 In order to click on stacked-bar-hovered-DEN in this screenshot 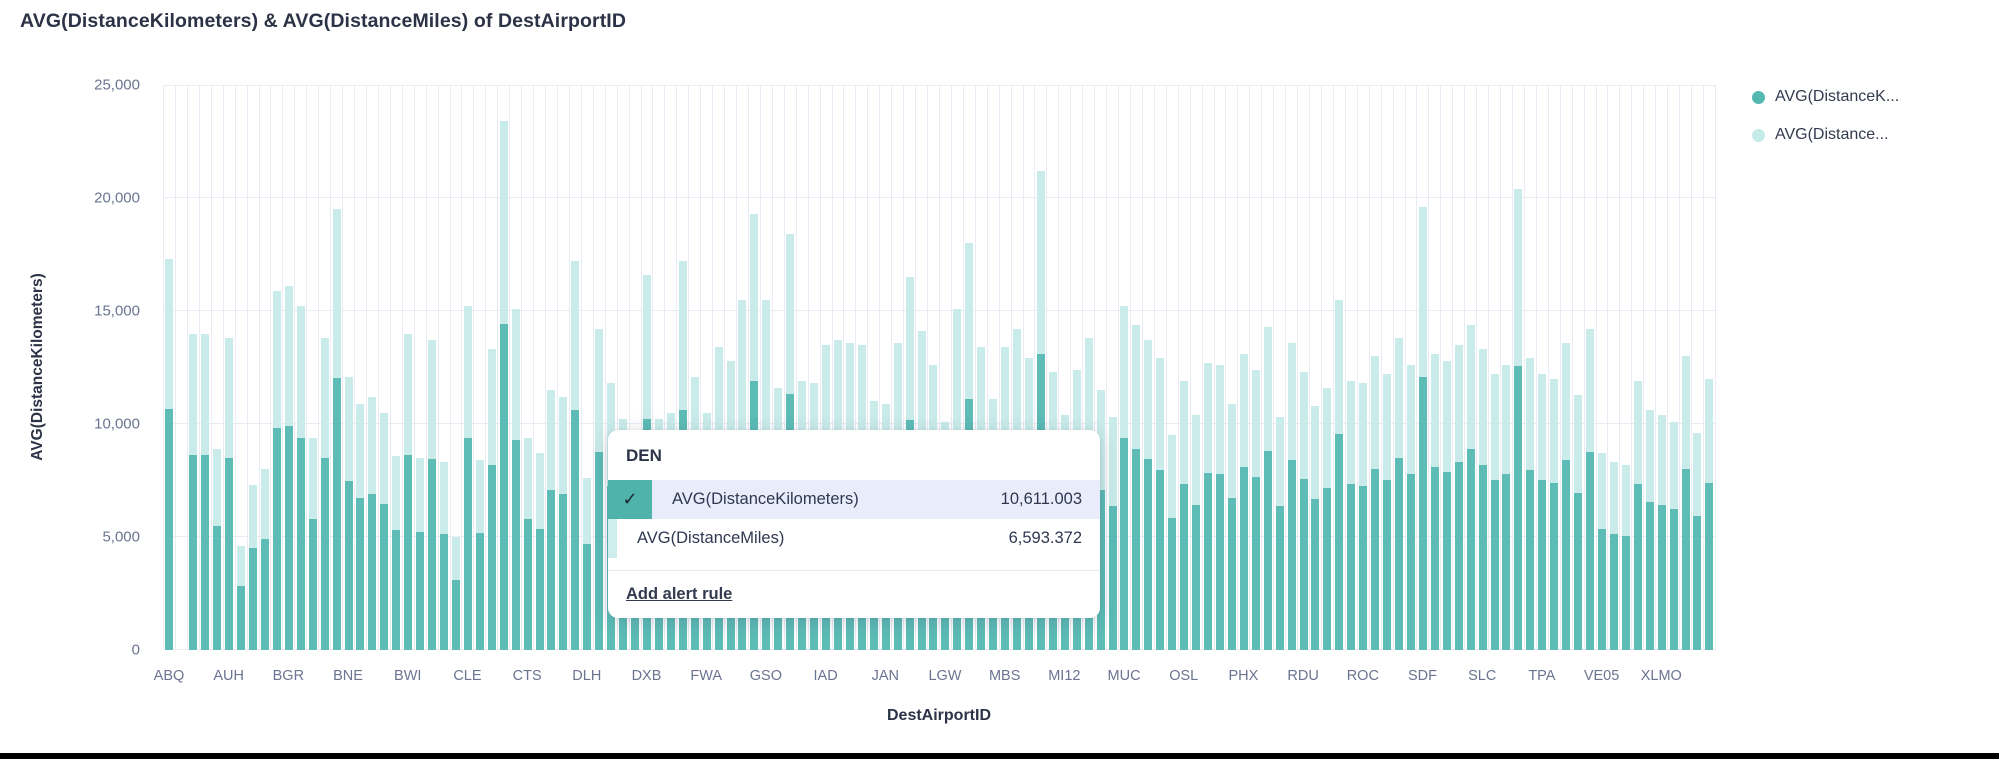, I will do `click(575, 455)`.